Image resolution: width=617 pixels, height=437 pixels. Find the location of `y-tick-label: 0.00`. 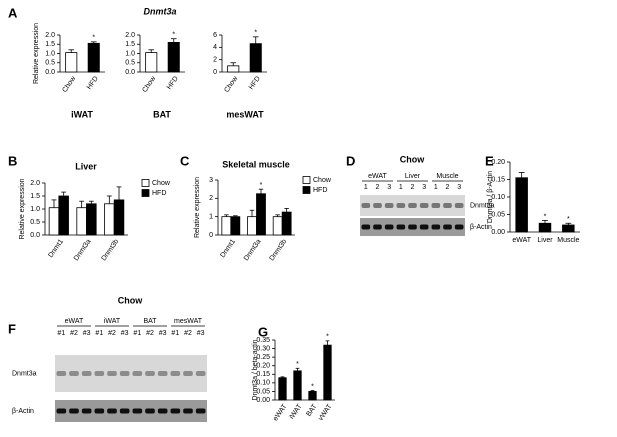

y-tick-label: 0.00 is located at coordinates (498, 232).